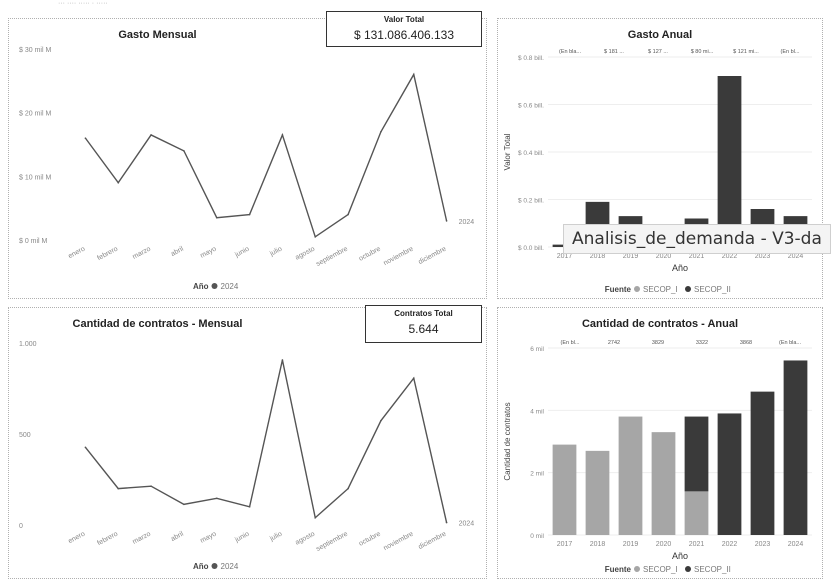 The image size is (831, 585). Describe the element at coordinates (712, 289) in the screenshot. I see `gasto-anual-legend-item: SECOP_II` at that location.